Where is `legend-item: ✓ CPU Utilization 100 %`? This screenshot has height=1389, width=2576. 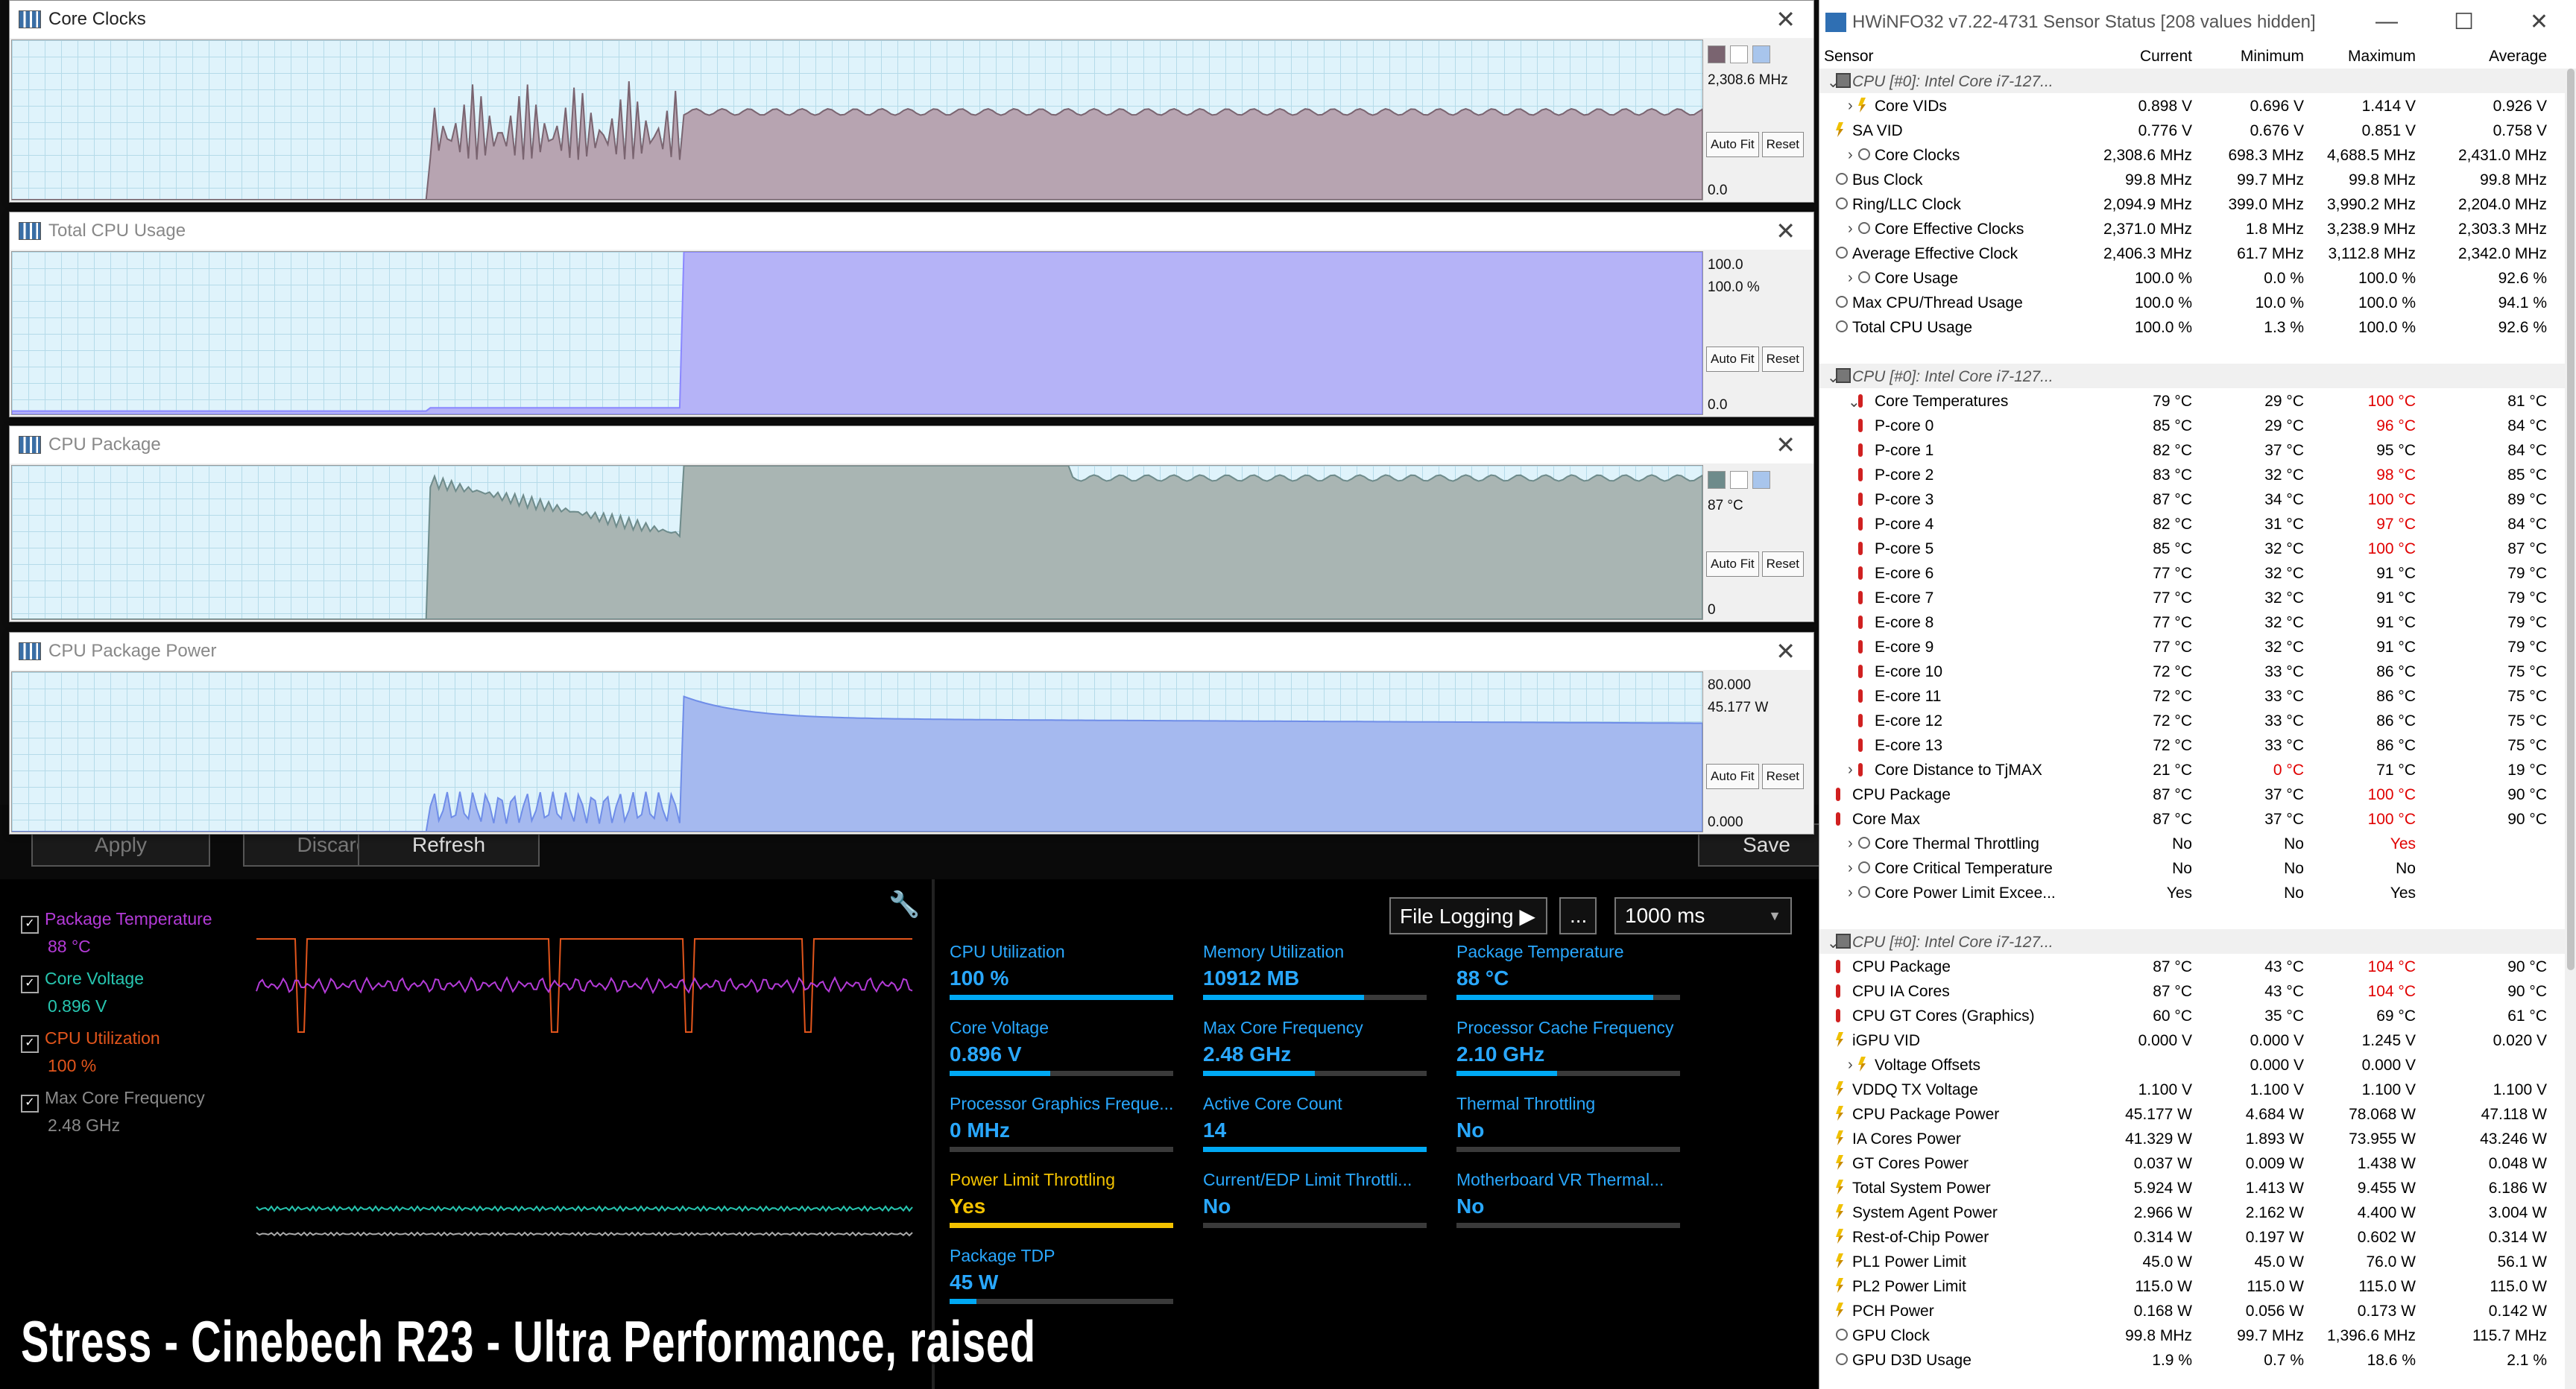
legend-item: ✓ CPU Utilization 100 % is located at coordinates (91, 1052).